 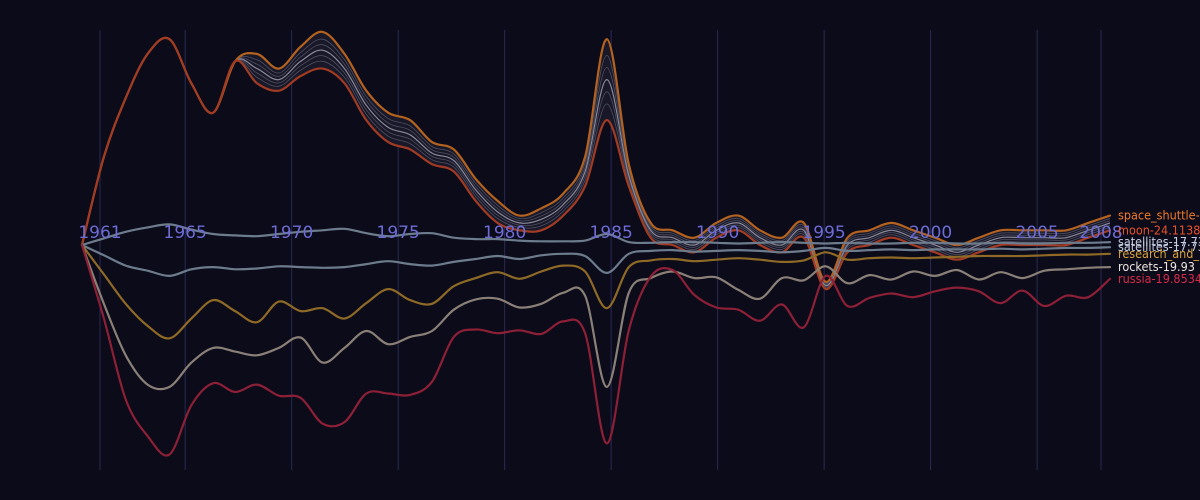 I want to click on series-line-satellites_lower, so click(x=596, y=260).